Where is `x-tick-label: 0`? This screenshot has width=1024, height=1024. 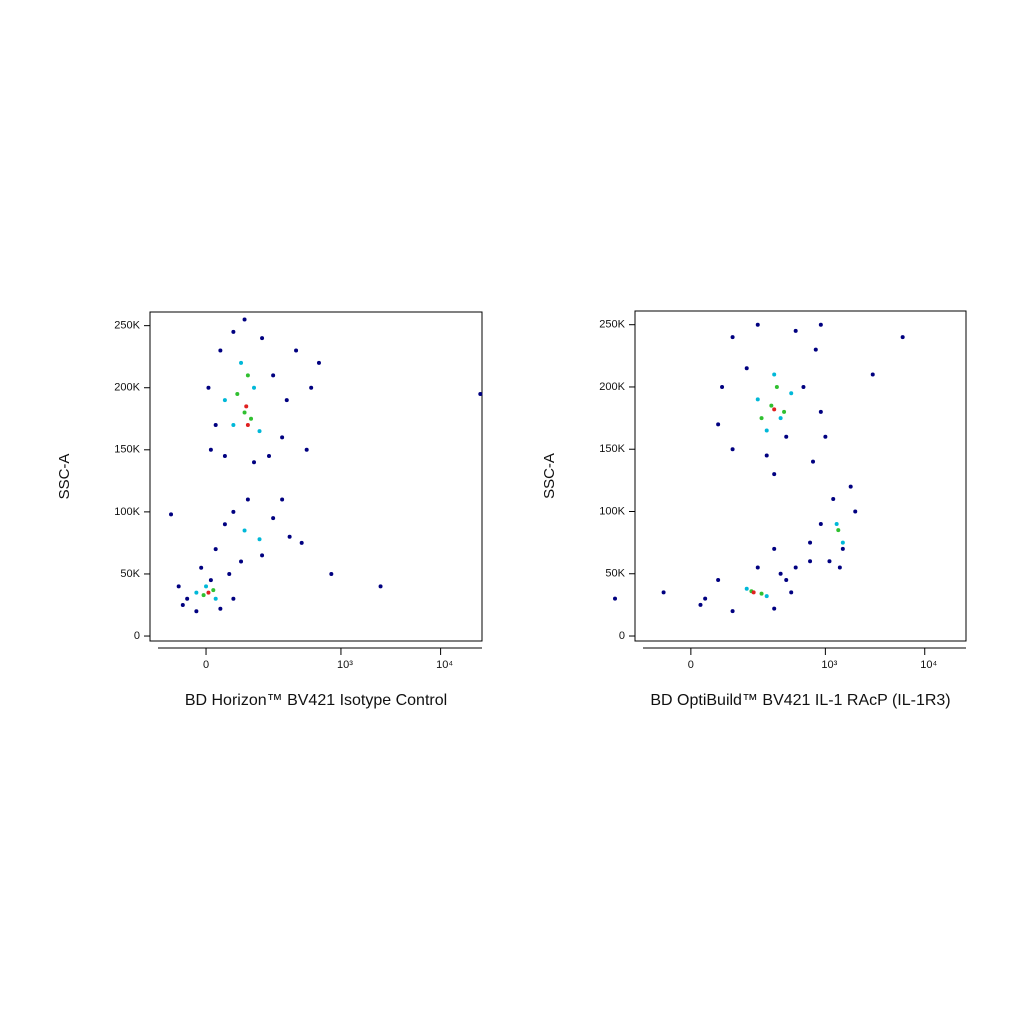 x-tick-label: 0 is located at coordinates (206, 665).